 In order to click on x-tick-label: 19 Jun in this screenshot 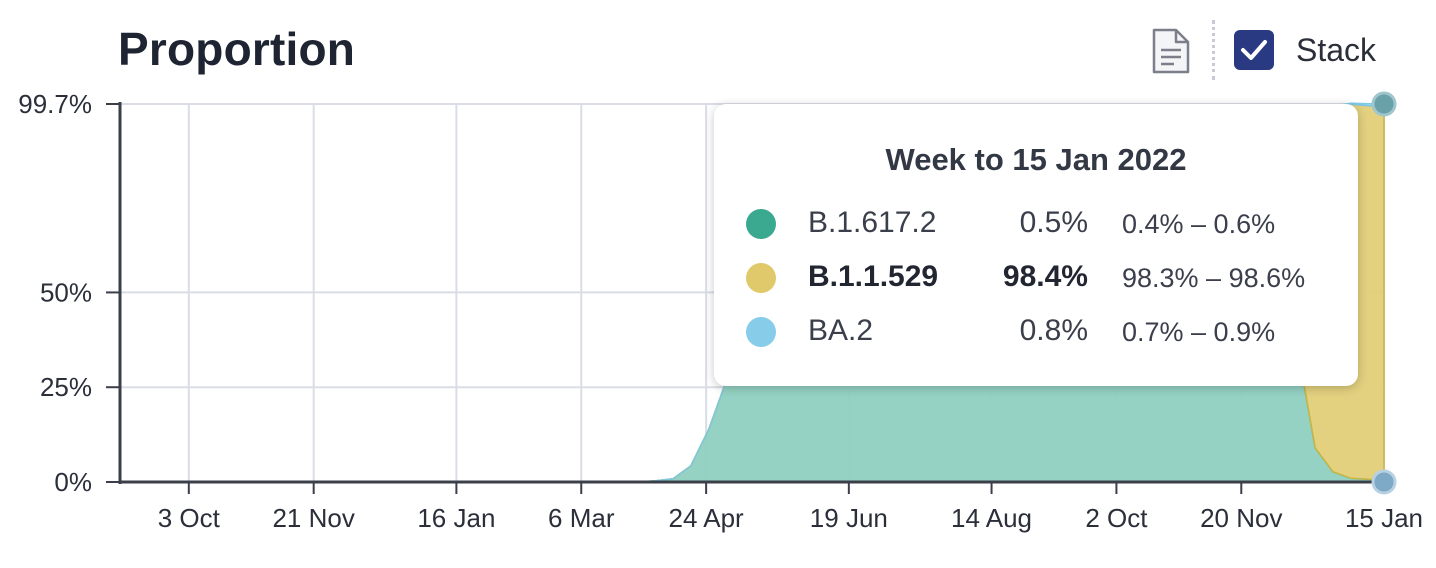, I will do `click(849, 518)`.